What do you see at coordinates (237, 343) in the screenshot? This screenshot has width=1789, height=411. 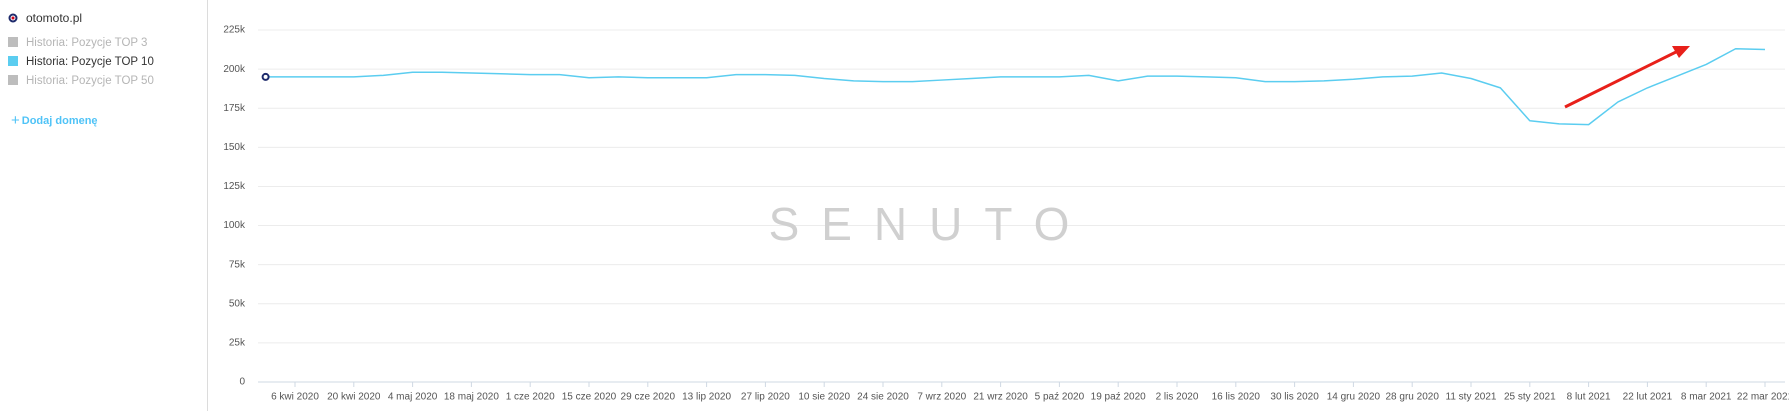 I see `y-tick-label: 25k` at bounding box center [237, 343].